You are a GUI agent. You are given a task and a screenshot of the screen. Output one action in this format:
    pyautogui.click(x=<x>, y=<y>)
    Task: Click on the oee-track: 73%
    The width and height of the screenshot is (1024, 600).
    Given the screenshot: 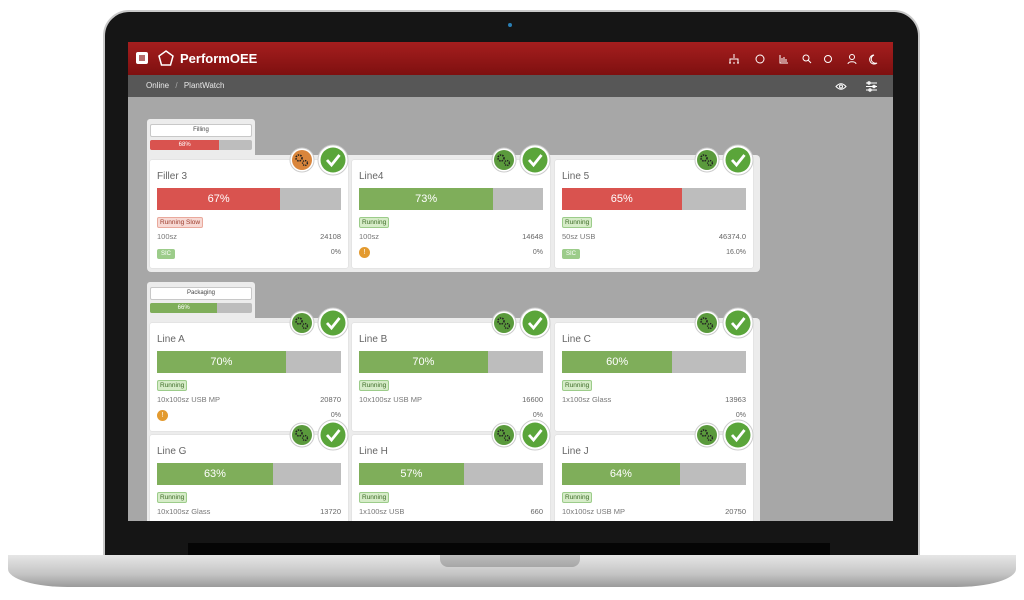 What is the action you would take?
    pyautogui.click(x=451, y=199)
    